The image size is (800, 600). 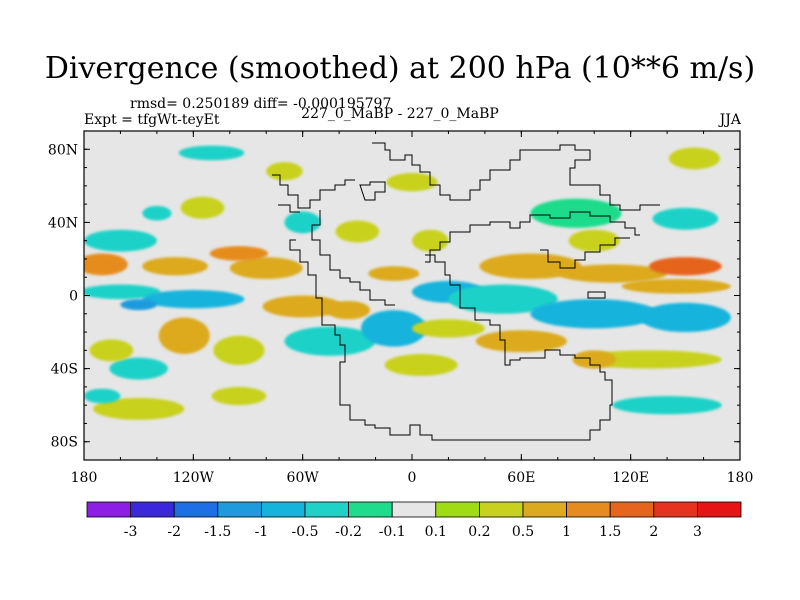 I want to click on colorbar: -3 -2 -1.5 -1 -0.5 -0.2 -0.1 0.1 0.2 0.5 1 1.5 2 3, so click(x=414, y=520).